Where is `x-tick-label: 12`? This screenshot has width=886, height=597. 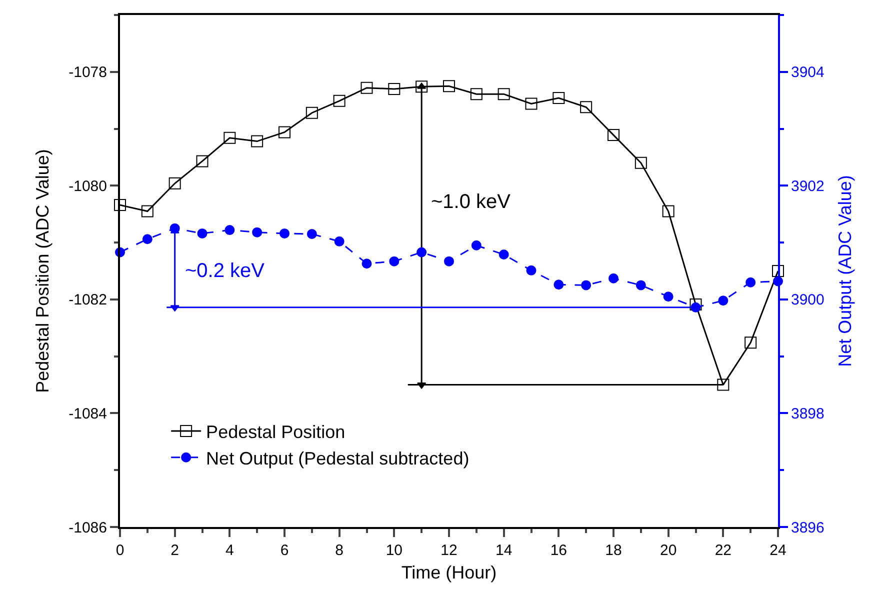 x-tick-label: 12 is located at coordinates (449, 550).